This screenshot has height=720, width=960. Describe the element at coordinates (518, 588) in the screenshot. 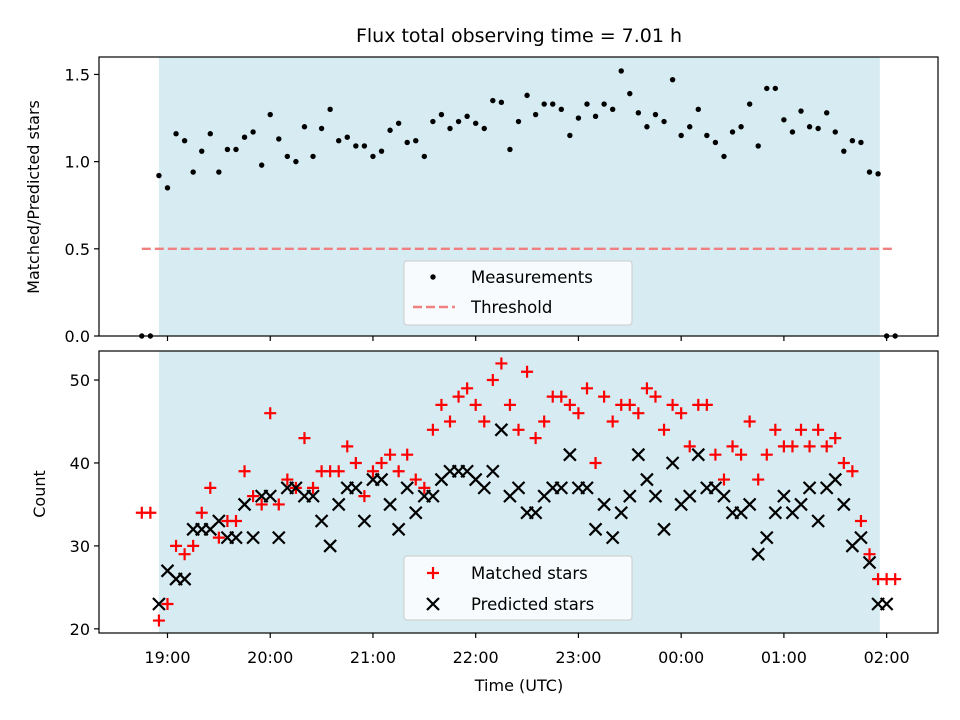

I see `bottom-legend: Matched stars Predicted stars` at that location.